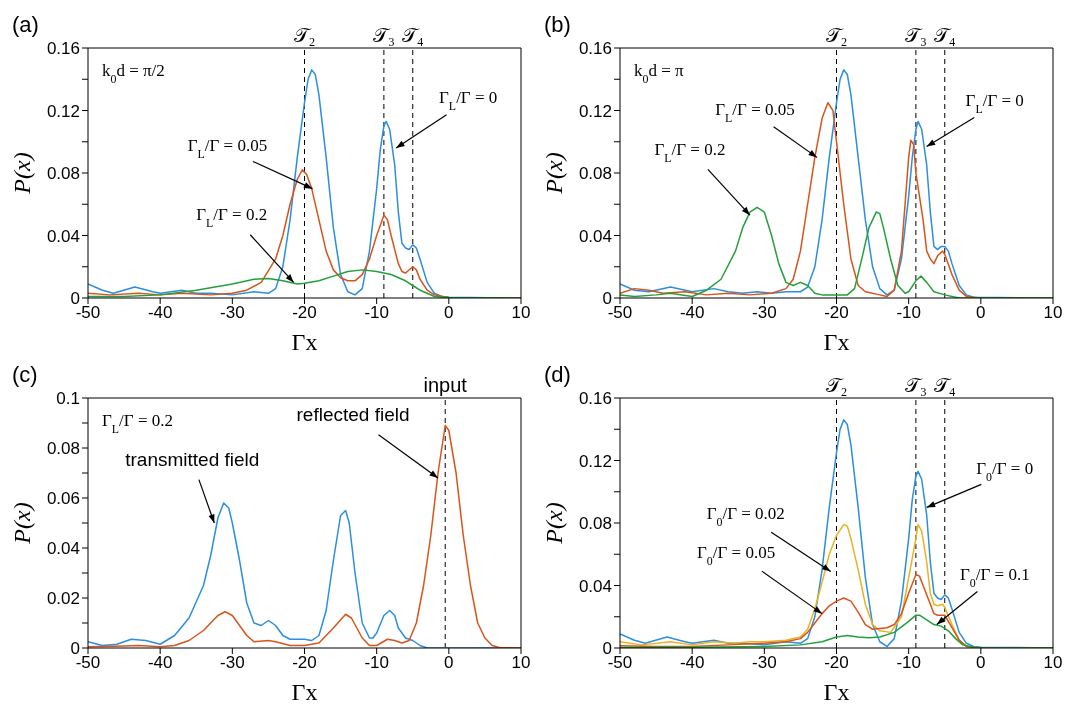 This screenshot has width=1075, height=714. Describe the element at coordinates (557, 24) in the screenshot. I see `chart-title: (b)` at that location.